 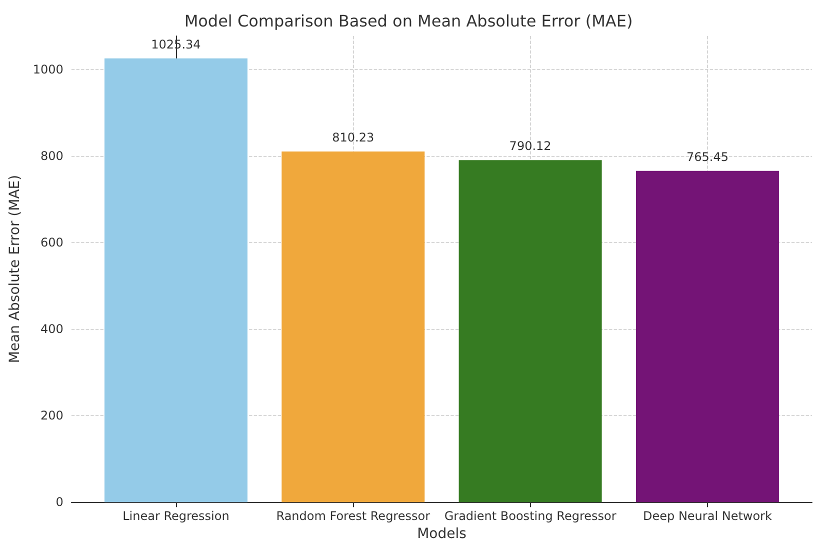 I want to click on chart-title: Model Comparison Based on Mean Absolute Error (MAE), so click(x=408, y=21).